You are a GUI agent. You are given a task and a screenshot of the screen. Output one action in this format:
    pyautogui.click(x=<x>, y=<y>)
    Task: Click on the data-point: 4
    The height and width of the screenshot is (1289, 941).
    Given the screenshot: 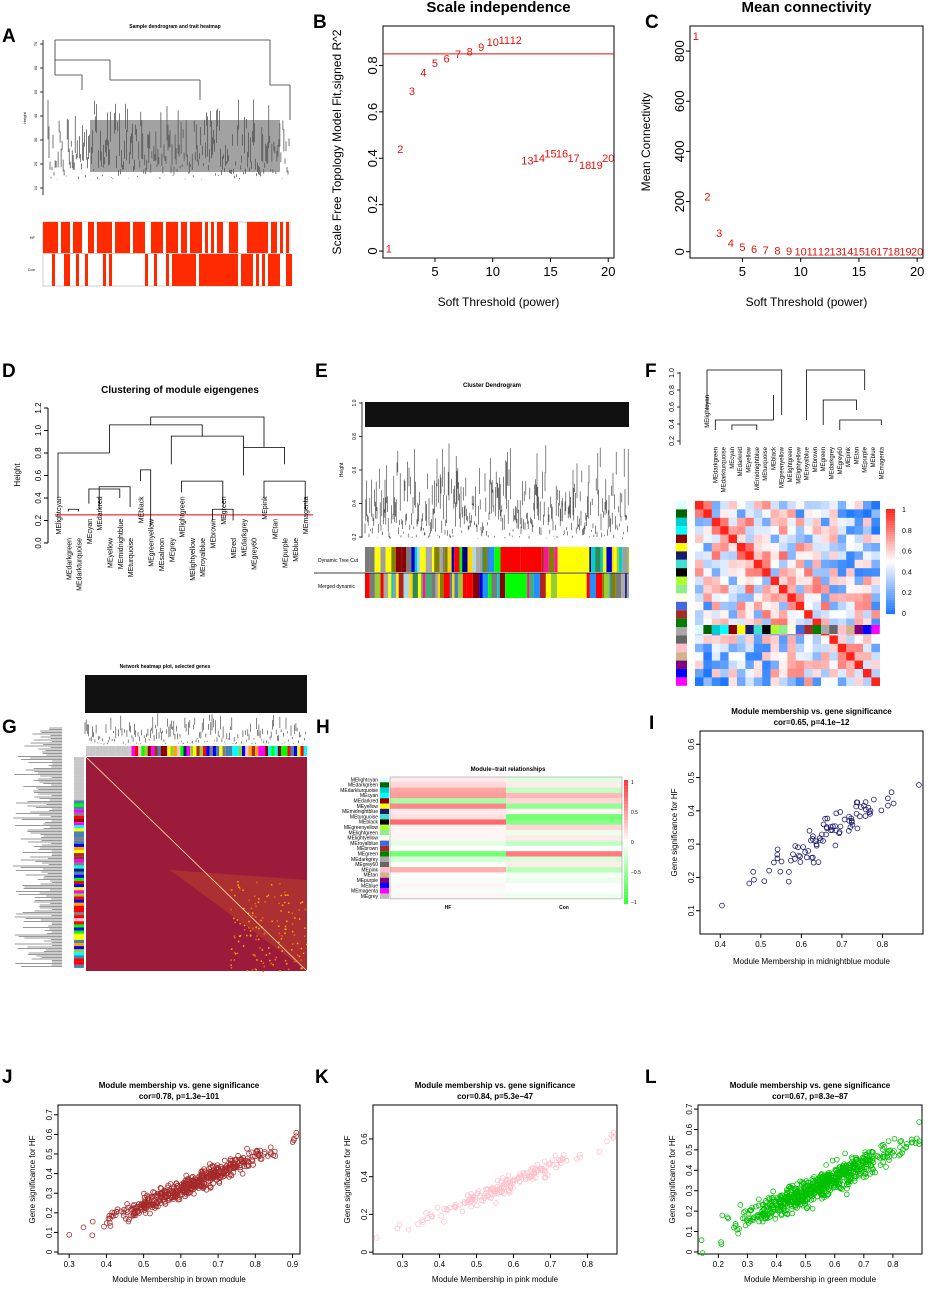 What is the action you would take?
    pyautogui.click(x=731, y=244)
    